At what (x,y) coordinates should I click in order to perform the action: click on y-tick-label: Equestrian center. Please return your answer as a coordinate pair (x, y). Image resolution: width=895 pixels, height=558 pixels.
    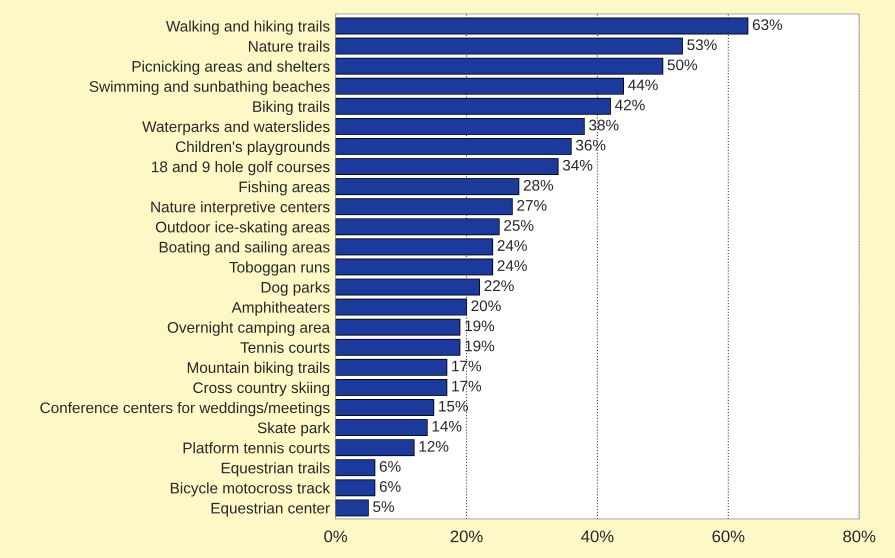
    Looking at the image, I should click on (271, 509).